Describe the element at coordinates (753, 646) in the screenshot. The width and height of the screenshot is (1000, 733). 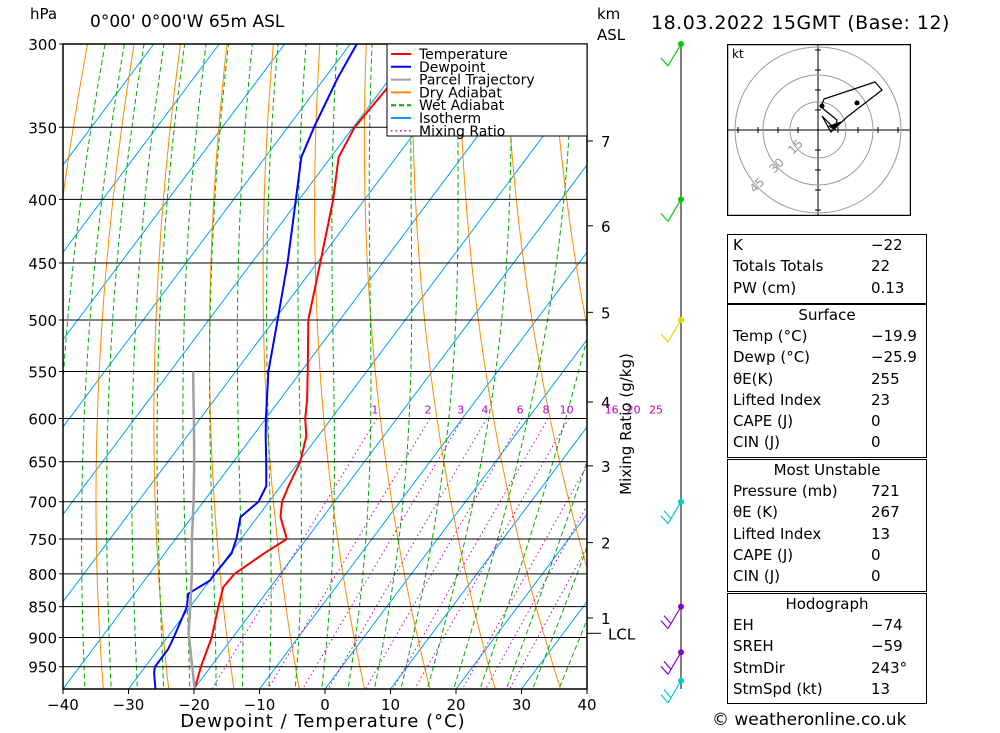
I see `hodograph-label: SREH` at that location.